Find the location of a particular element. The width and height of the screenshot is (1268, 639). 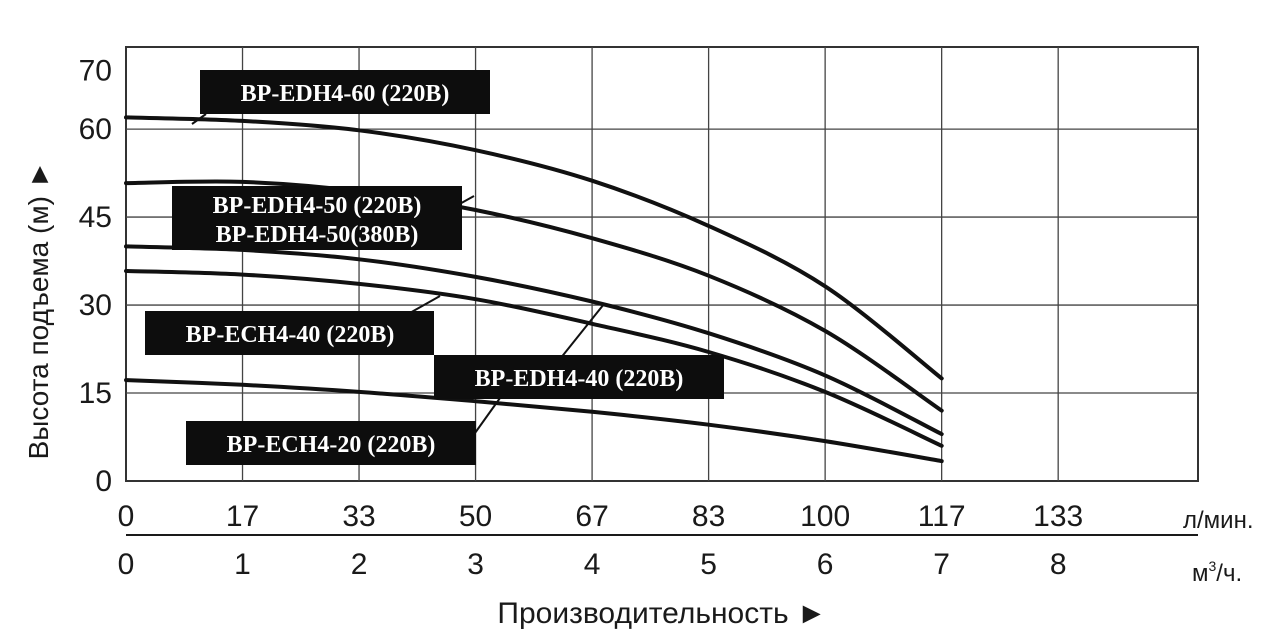

x-unit-lpm: л/мин. is located at coordinates (1218, 520).